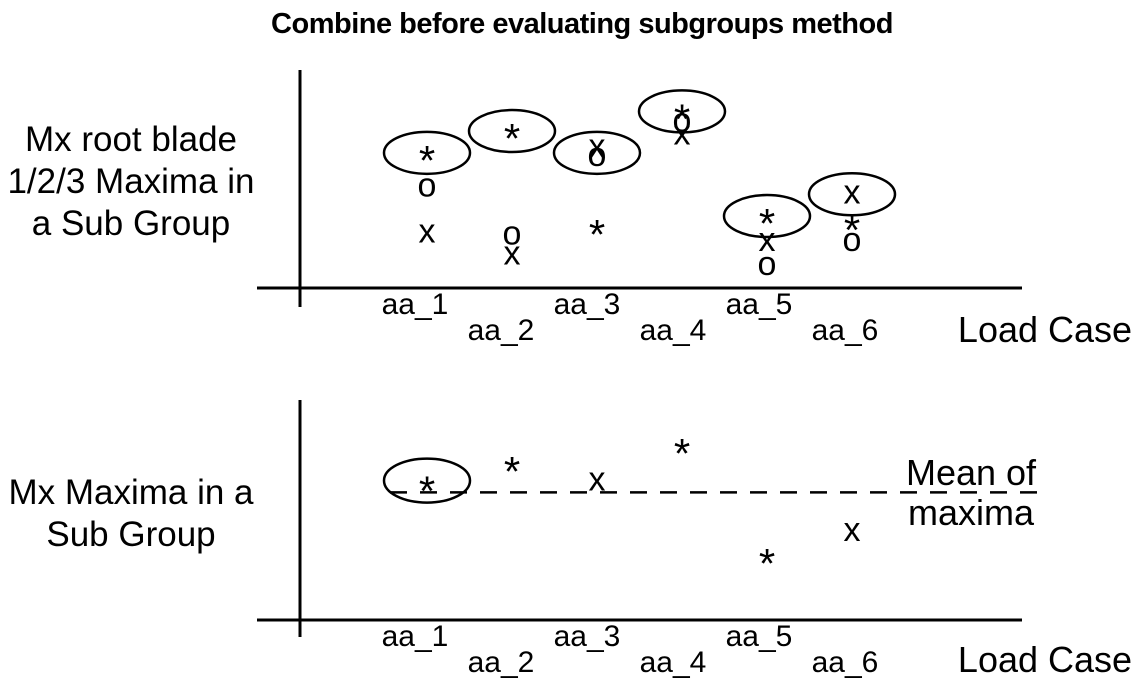  Describe the element at coordinates (673, 330) in the screenshot. I see `x-tick-aa_4-top: aa_4` at that location.